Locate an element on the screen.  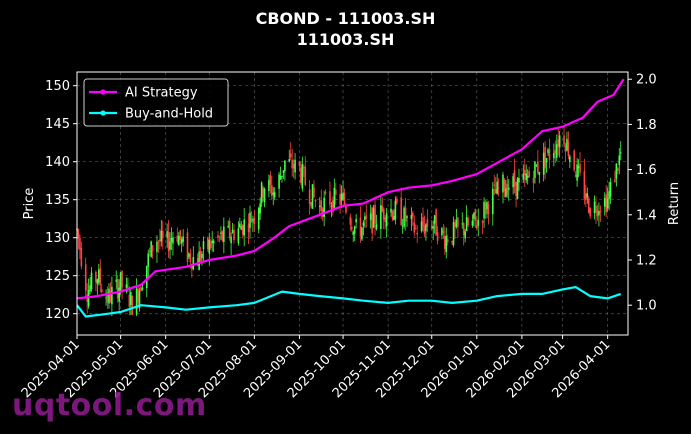
legend-label: AI Strategy is located at coordinates (161, 93).